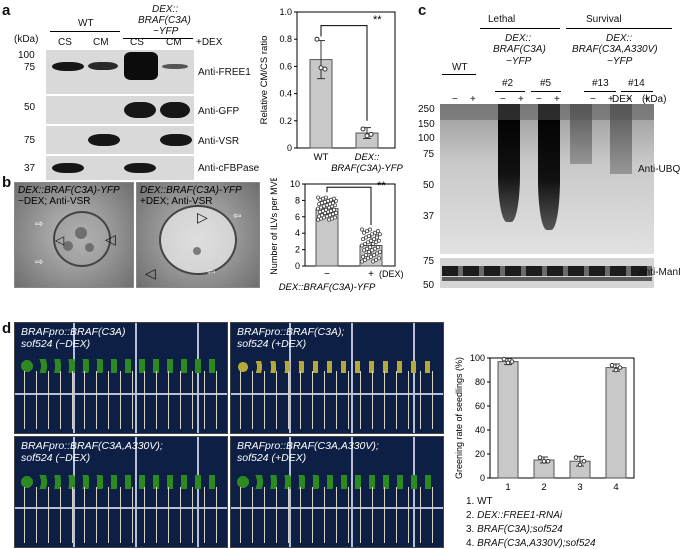  I want to click on c-construct2-line2: BRAF(C3A,A330V), so click(615, 49).